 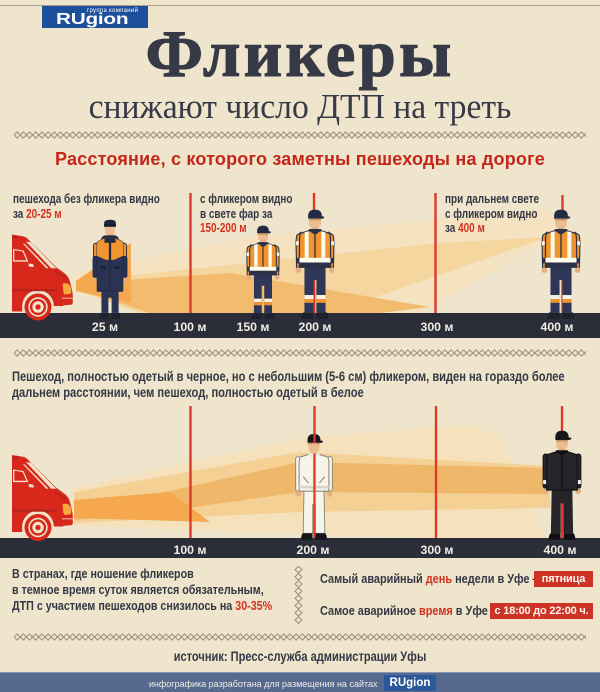 What do you see at coordinates (252, 327) in the screenshot?
I see `svg-text: 150 м` at bounding box center [252, 327].